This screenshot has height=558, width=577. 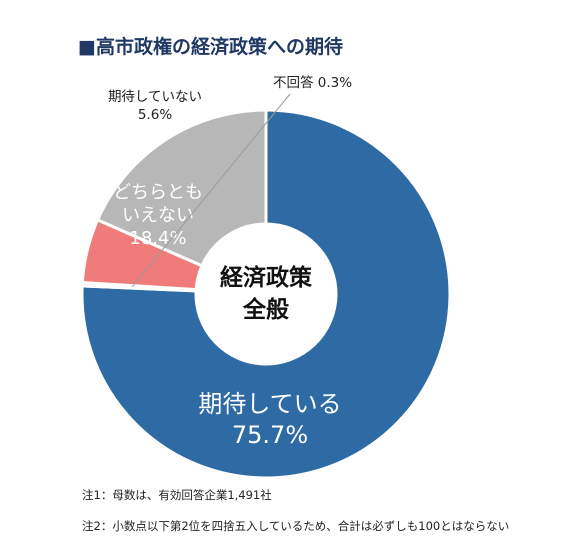 What do you see at coordinates (269, 419) in the screenshot?
I see `label-expect: 期待している 75.7%` at bounding box center [269, 419].